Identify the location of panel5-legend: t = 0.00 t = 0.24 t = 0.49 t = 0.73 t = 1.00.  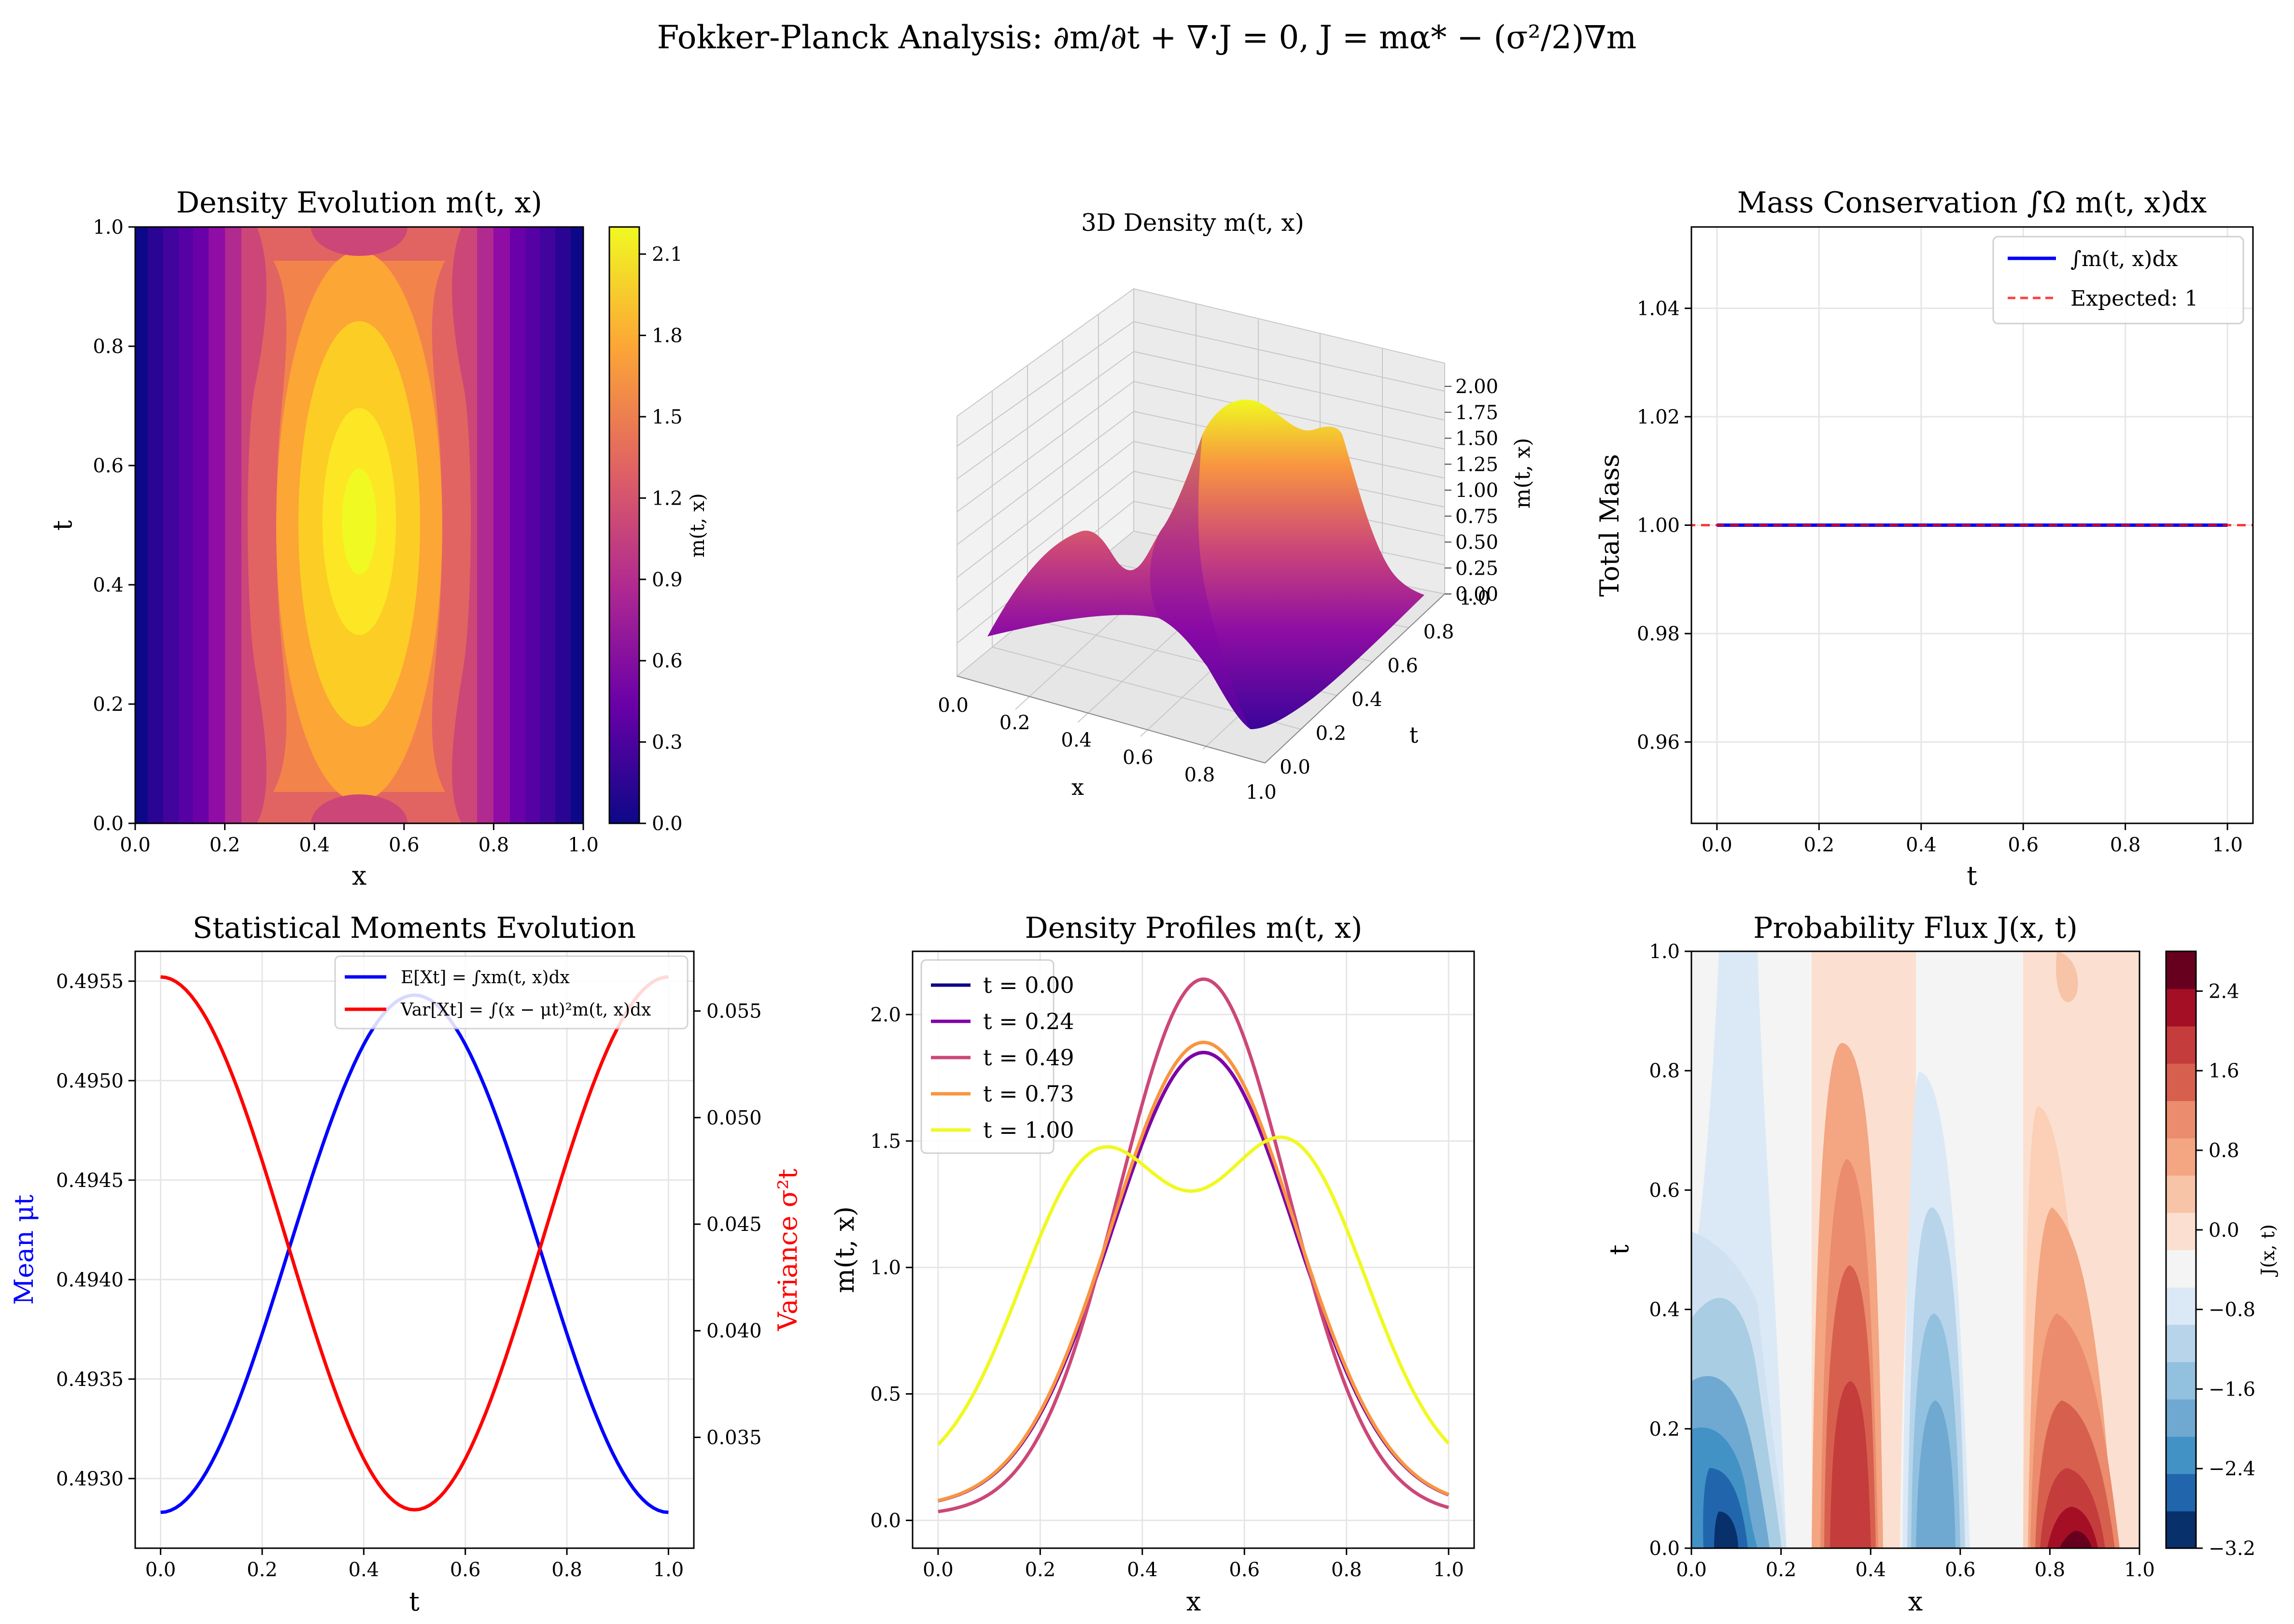
(997, 1057).